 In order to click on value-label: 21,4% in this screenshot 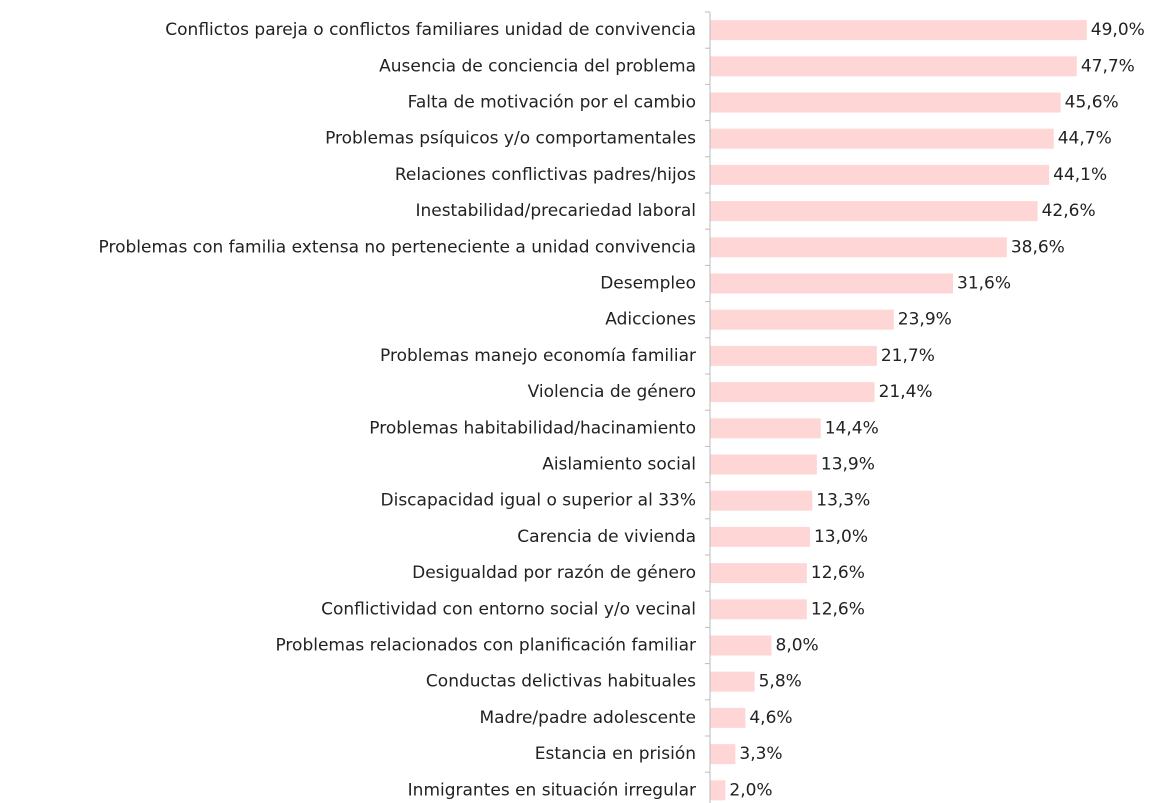, I will do `click(906, 392)`.